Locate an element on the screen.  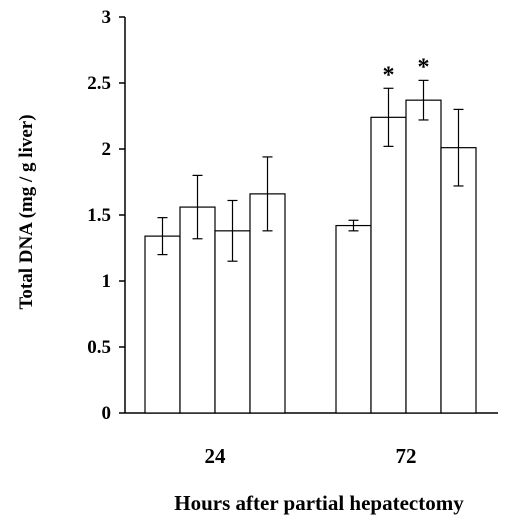
y-tick-label: 0.5 is located at coordinates (99, 347).